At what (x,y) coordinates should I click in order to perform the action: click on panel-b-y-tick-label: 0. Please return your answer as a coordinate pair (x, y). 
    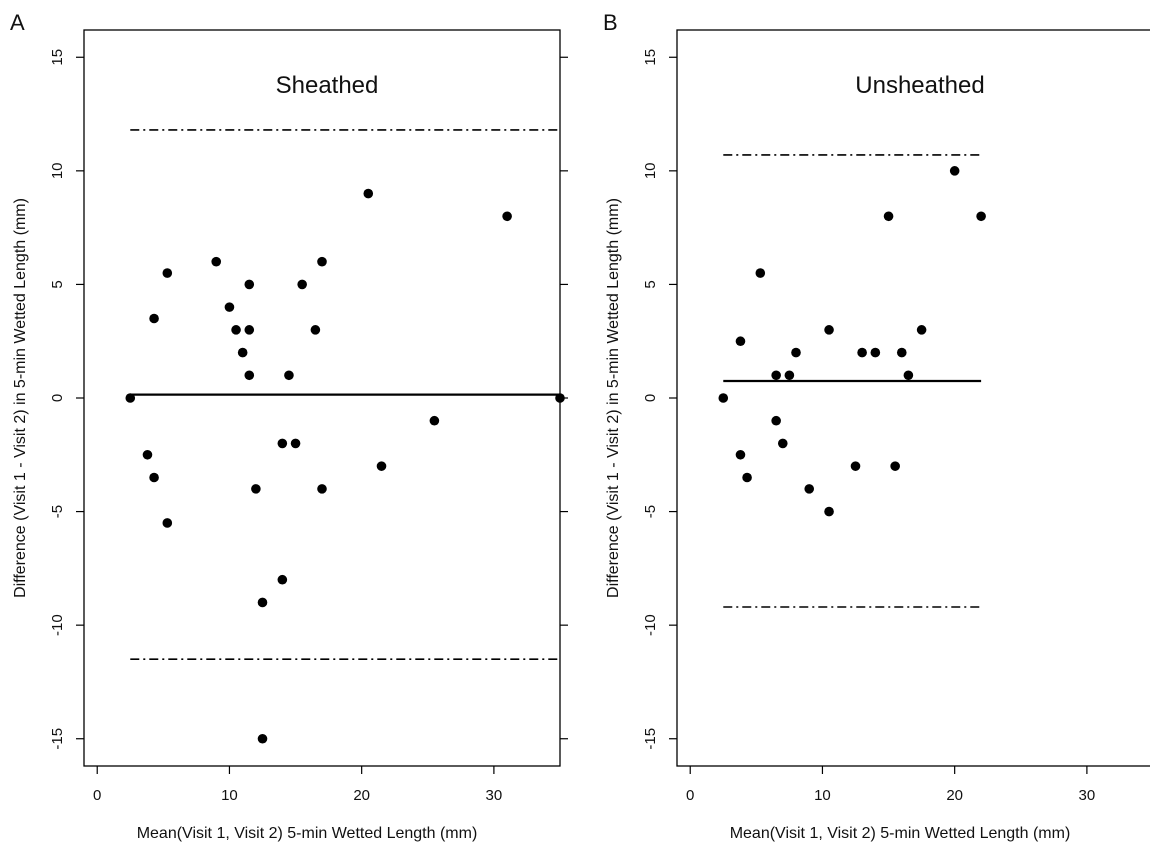
    Looking at the image, I should click on (650, 398).